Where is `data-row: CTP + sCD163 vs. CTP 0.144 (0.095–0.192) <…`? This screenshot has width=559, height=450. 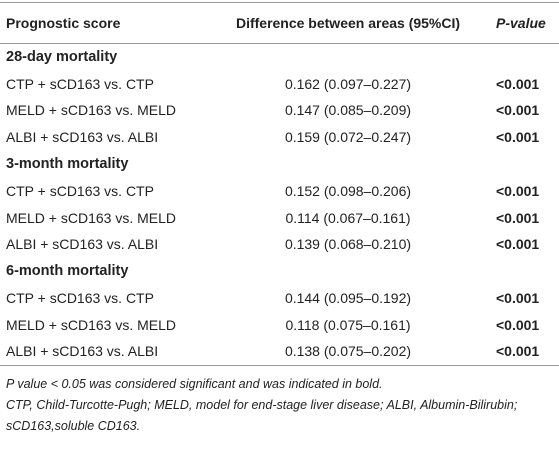 data-row: CTP + sCD163 vs. CTP 0.144 (0.095–0.192) <… is located at coordinates (279, 298).